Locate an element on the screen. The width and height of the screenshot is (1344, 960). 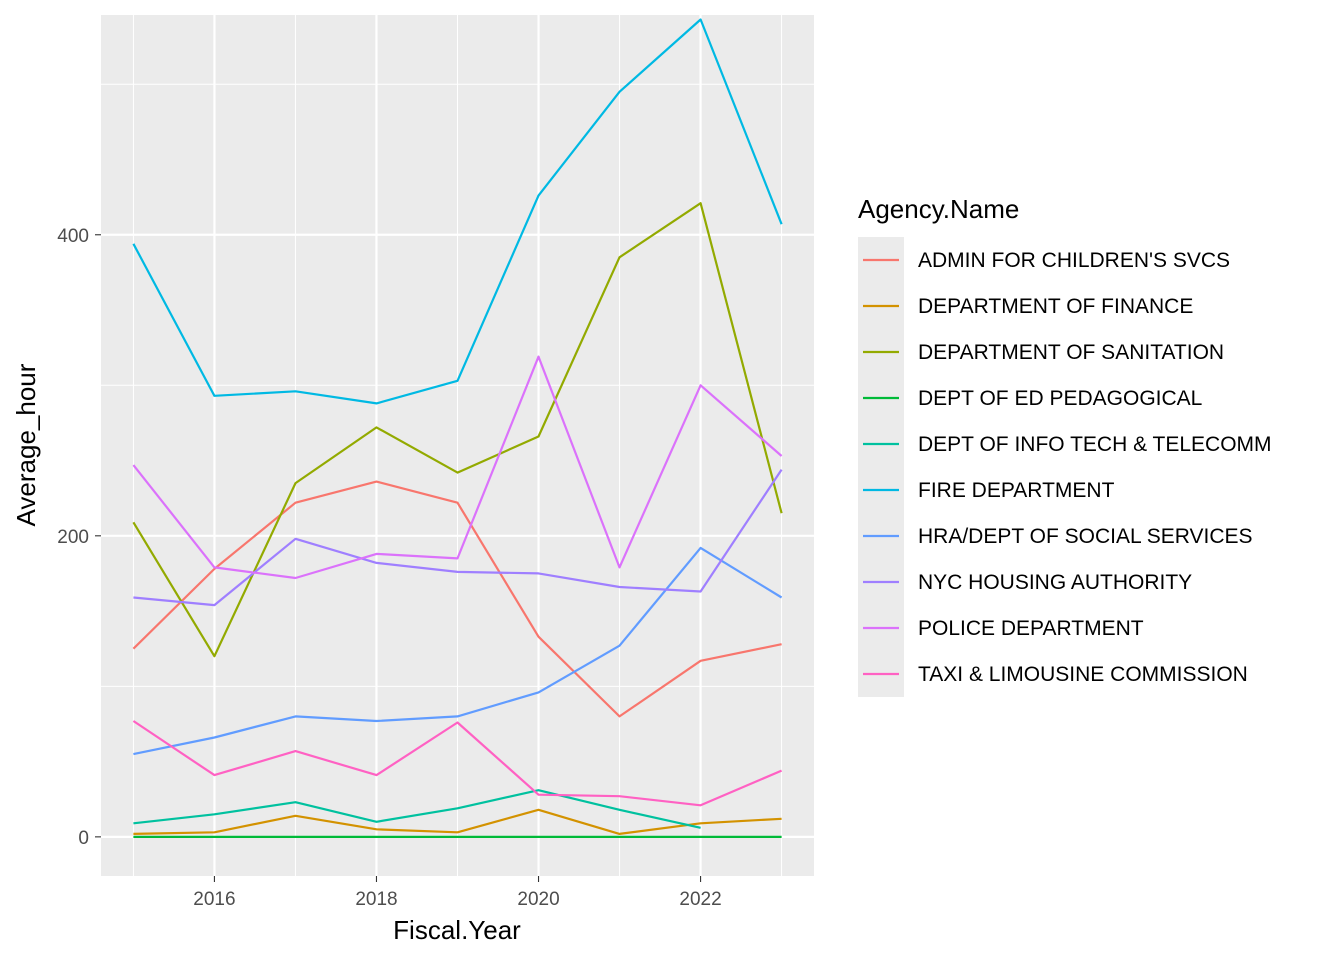
legend-label: DEPARTMENT OF FINANCE is located at coordinates (1055, 306).